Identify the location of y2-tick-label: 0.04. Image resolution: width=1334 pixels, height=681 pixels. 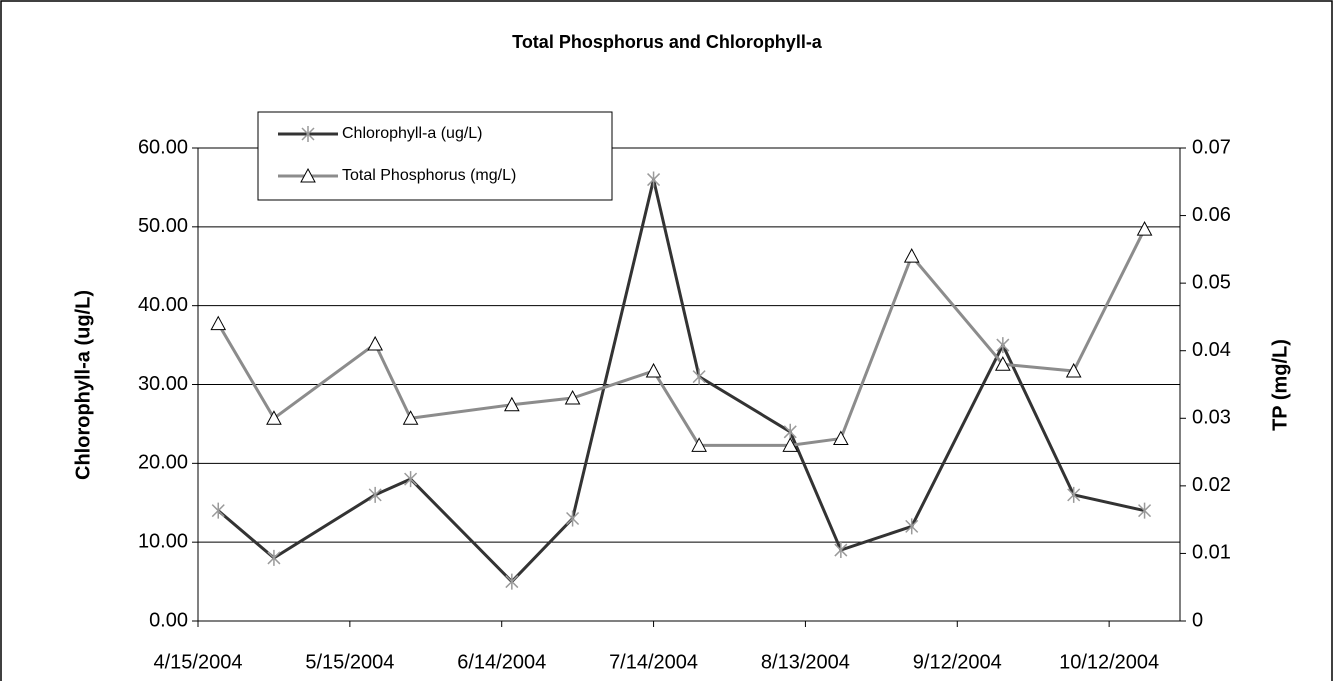
(1211, 350).